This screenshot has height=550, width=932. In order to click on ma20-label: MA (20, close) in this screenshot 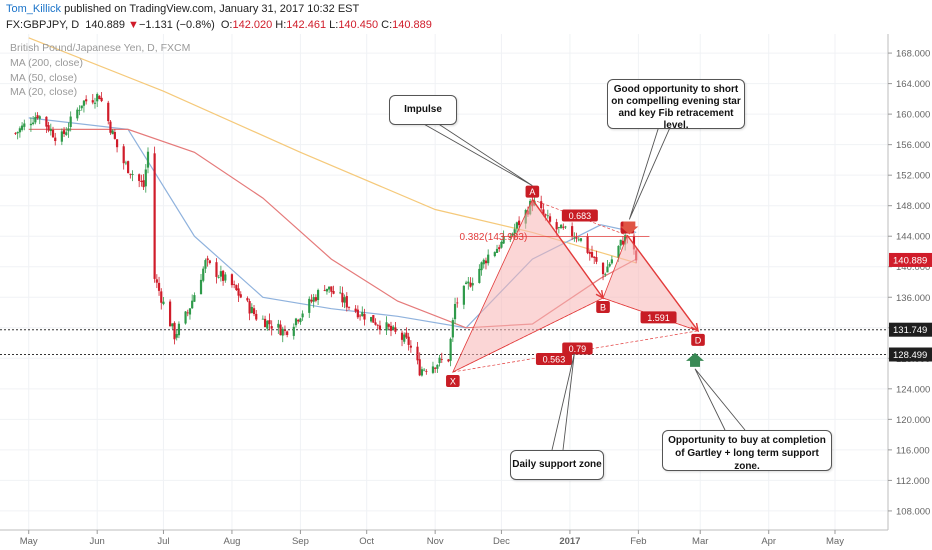, I will do `click(44, 92)`.